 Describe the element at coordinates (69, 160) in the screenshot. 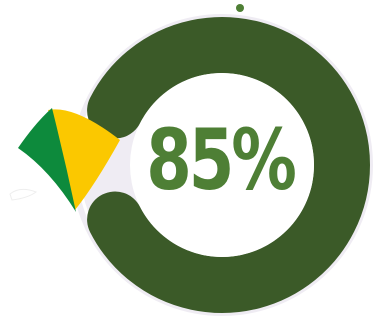

I see `brazil-flag-fragment-icon` at that location.